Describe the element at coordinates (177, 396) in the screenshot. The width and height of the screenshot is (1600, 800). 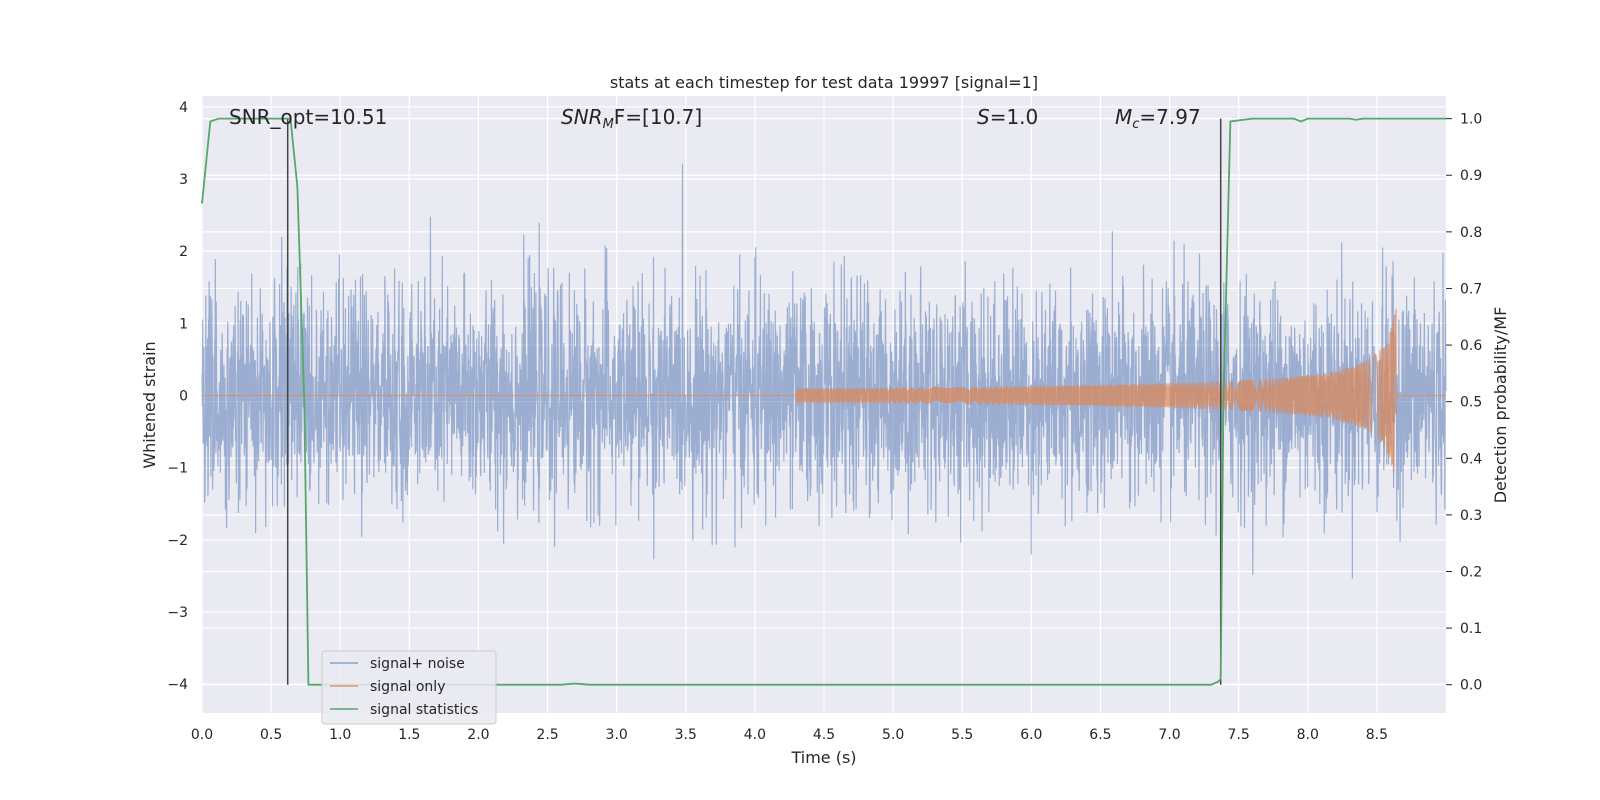
I see `y-left-tick-labels: 4 3 2 1 0 −1 −2 −3 −4` at that location.